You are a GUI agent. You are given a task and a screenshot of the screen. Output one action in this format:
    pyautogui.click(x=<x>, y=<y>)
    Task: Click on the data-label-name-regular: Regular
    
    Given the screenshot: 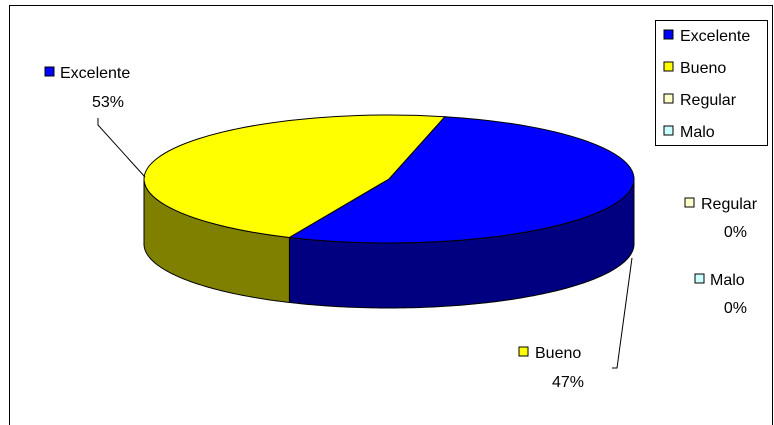 What is the action you would take?
    pyautogui.click(x=729, y=204)
    